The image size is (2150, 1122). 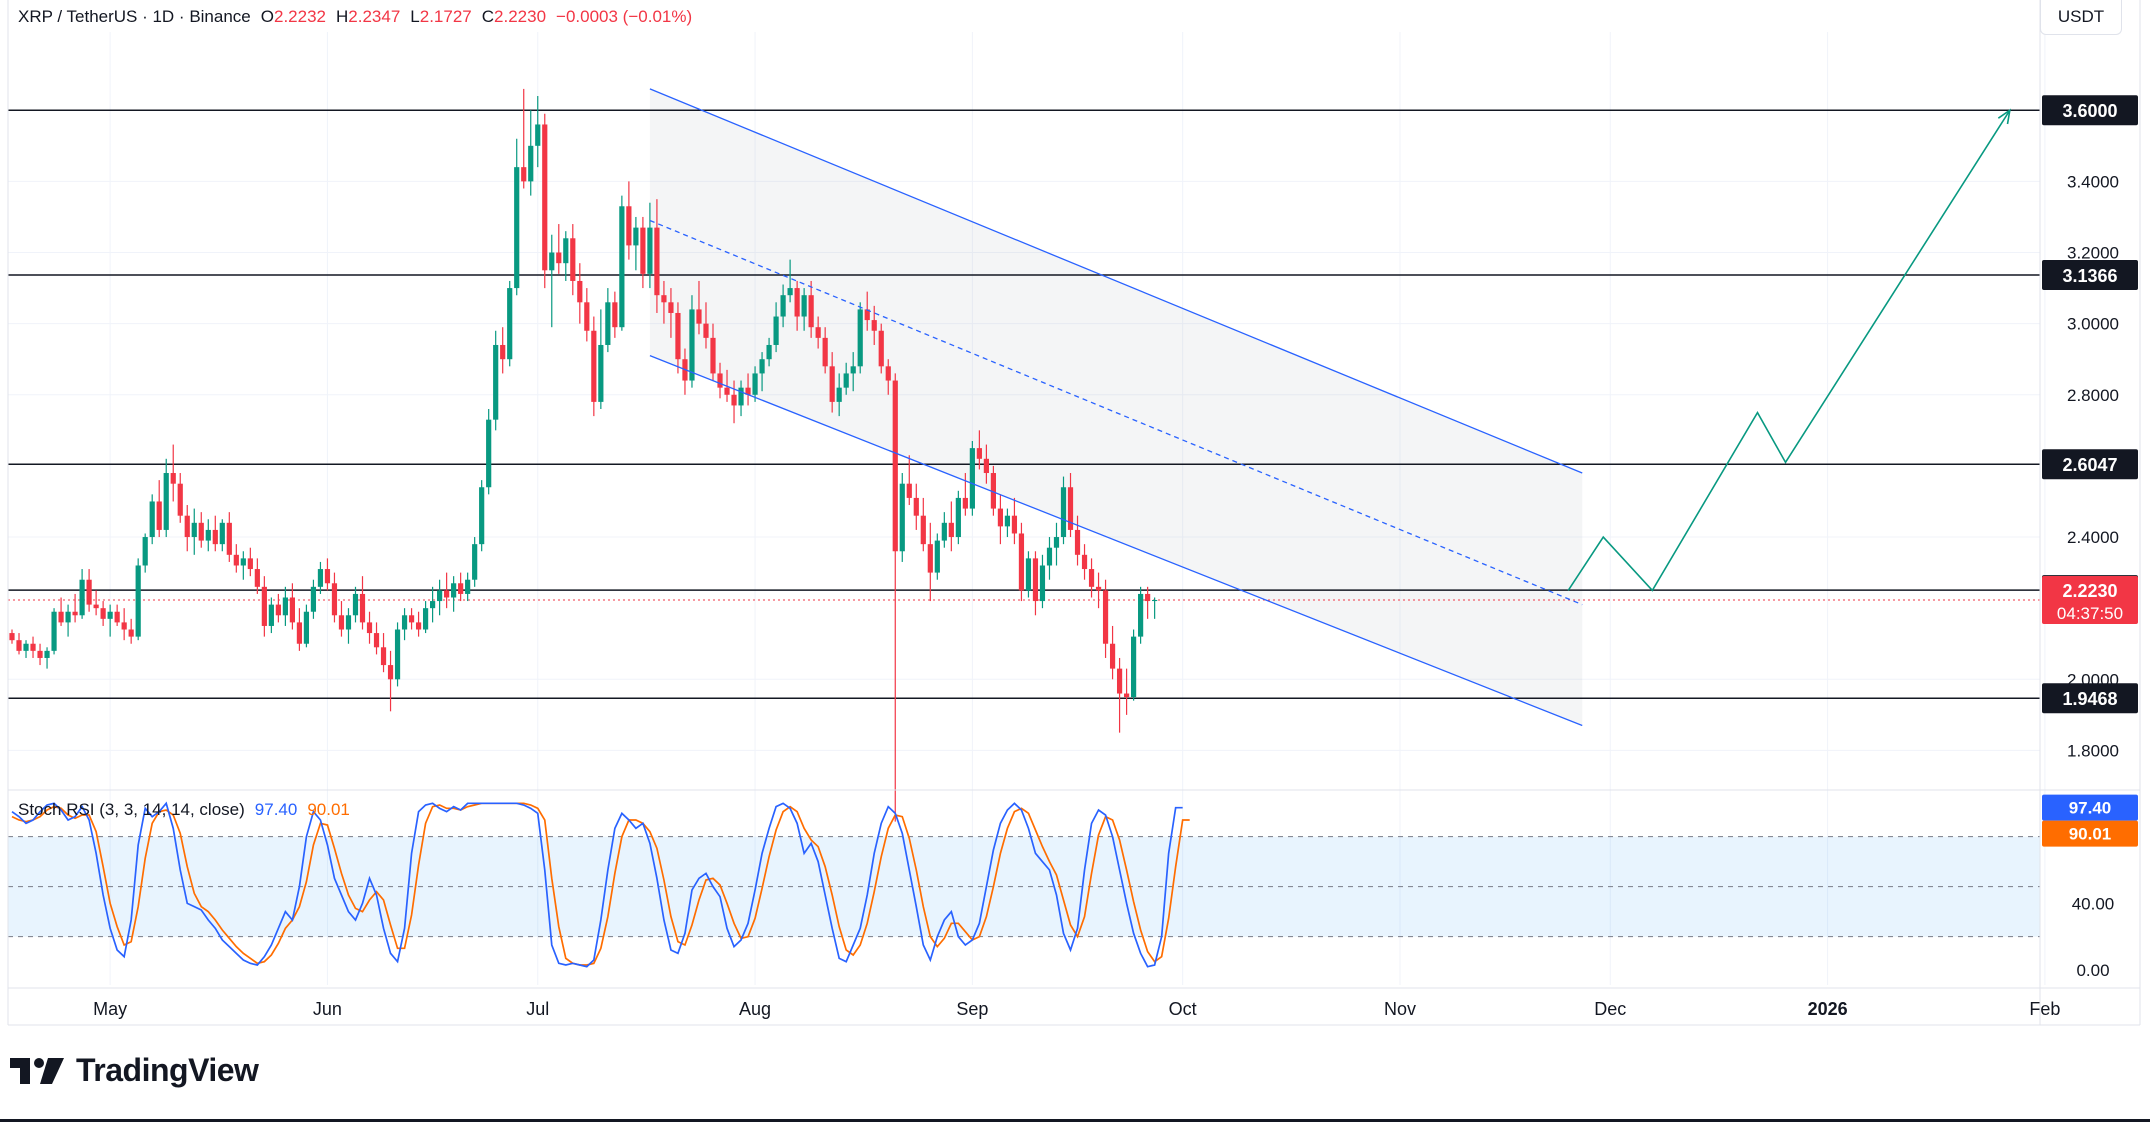 What do you see at coordinates (1610, 1009) in the screenshot?
I see `time-tick-label: Dec` at bounding box center [1610, 1009].